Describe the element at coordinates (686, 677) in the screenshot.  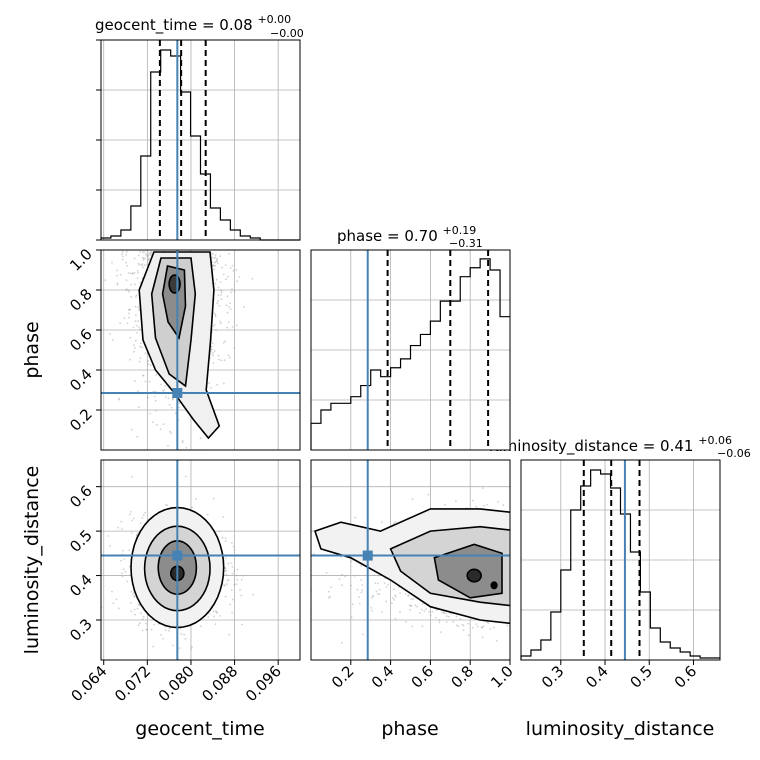
I see `luminosity-distance-xtick-label-3: 0.6` at that location.